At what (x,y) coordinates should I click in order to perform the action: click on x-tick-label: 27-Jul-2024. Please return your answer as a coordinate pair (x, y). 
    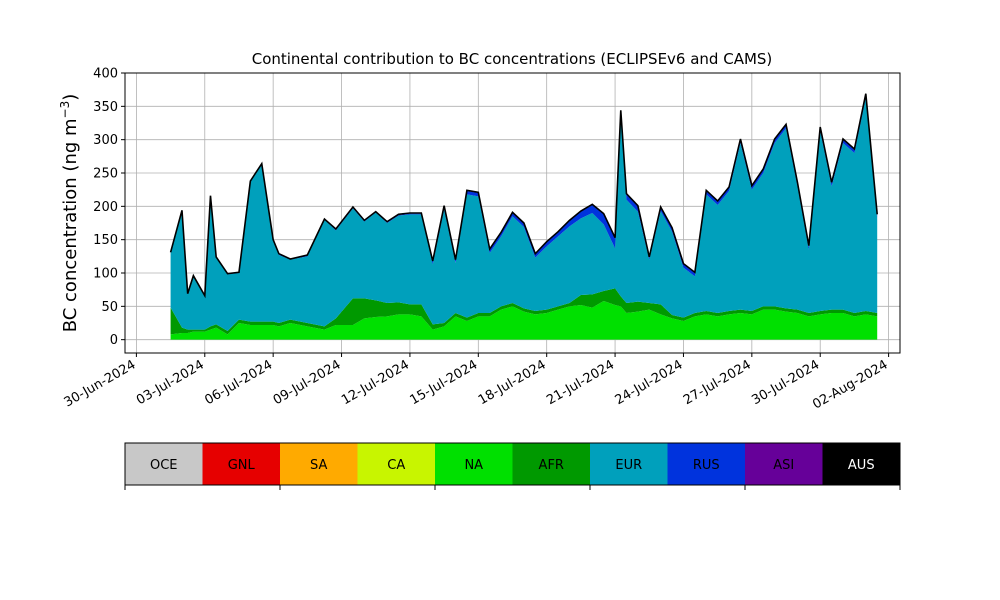
    Looking at the image, I should click on (717, 382).